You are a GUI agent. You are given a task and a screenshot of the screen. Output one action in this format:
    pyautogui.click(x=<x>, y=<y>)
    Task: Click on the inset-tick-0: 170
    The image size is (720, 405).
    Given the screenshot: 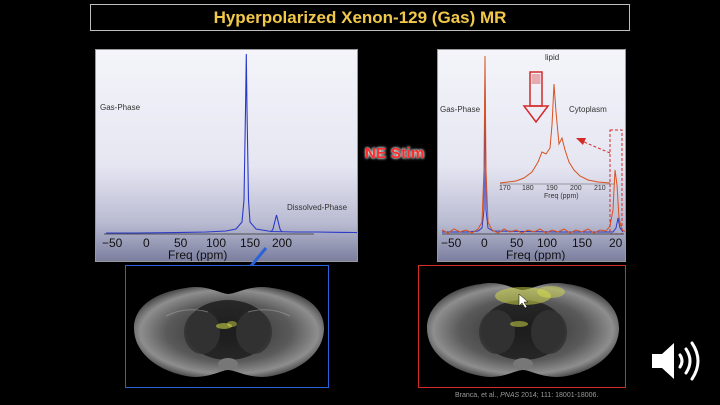 What is the action you would take?
    pyautogui.click(x=505, y=188)
    